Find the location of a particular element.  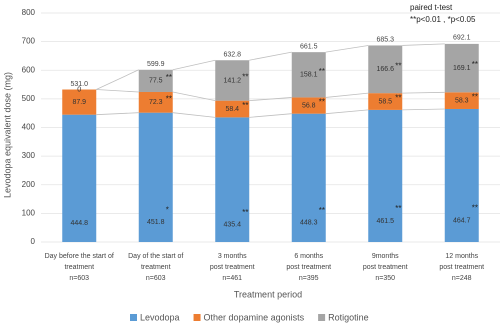

y-tick-label: 300 is located at coordinates (29, 155).